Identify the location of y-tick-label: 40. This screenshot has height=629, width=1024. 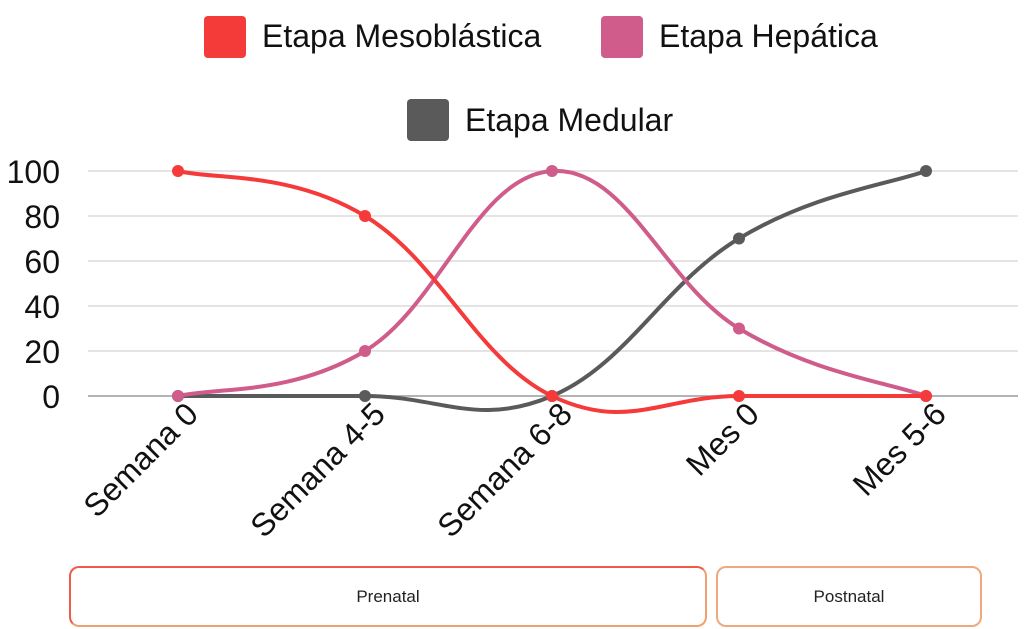
(42, 307).